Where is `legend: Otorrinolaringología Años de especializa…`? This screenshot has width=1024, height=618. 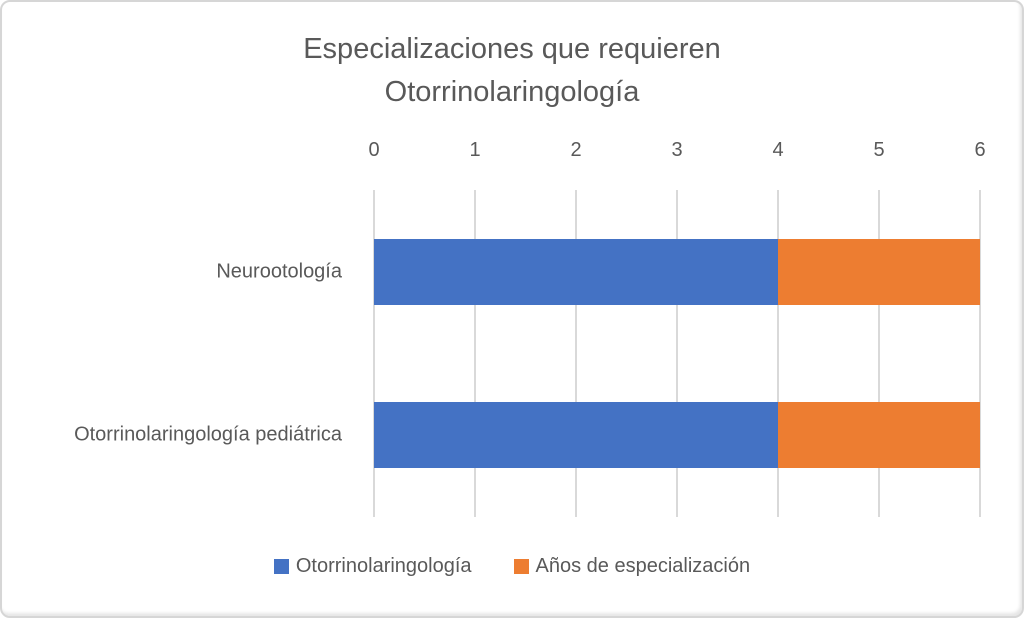 legend: Otorrinolaringología Años de especializa… is located at coordinates (512, 566).